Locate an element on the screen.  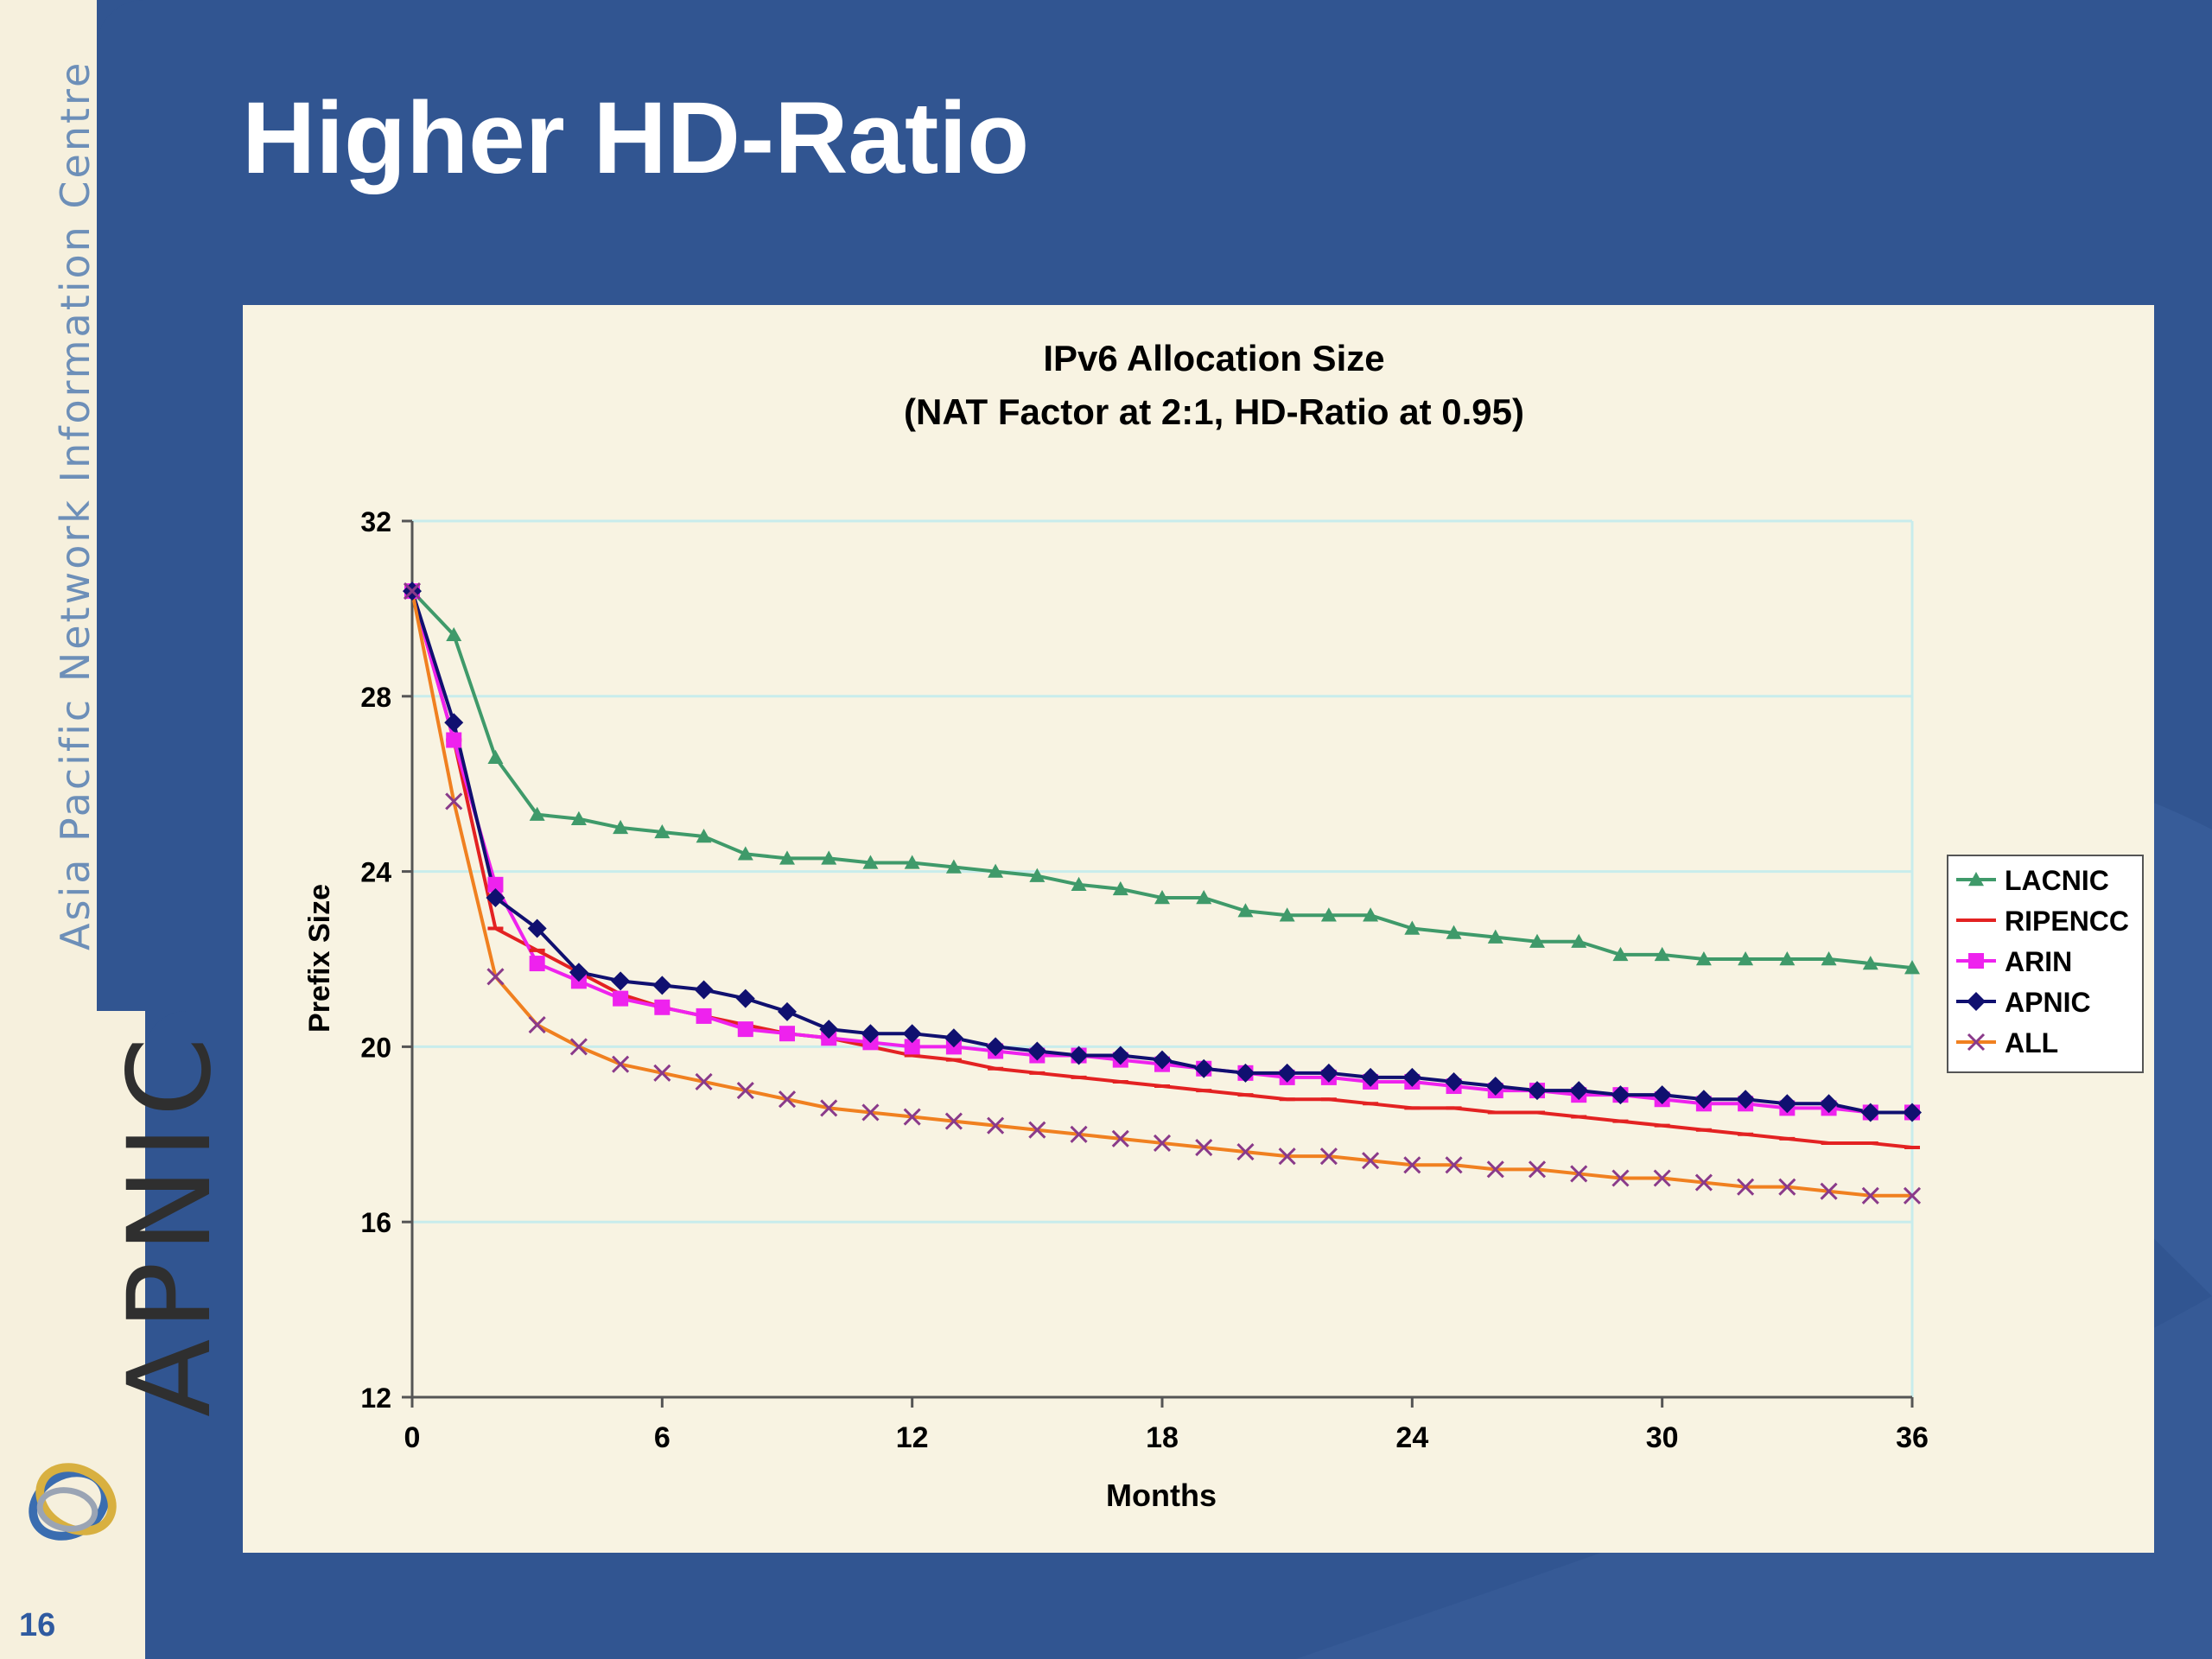
y-tick-label: 28 is located at coordinates (375, 697).